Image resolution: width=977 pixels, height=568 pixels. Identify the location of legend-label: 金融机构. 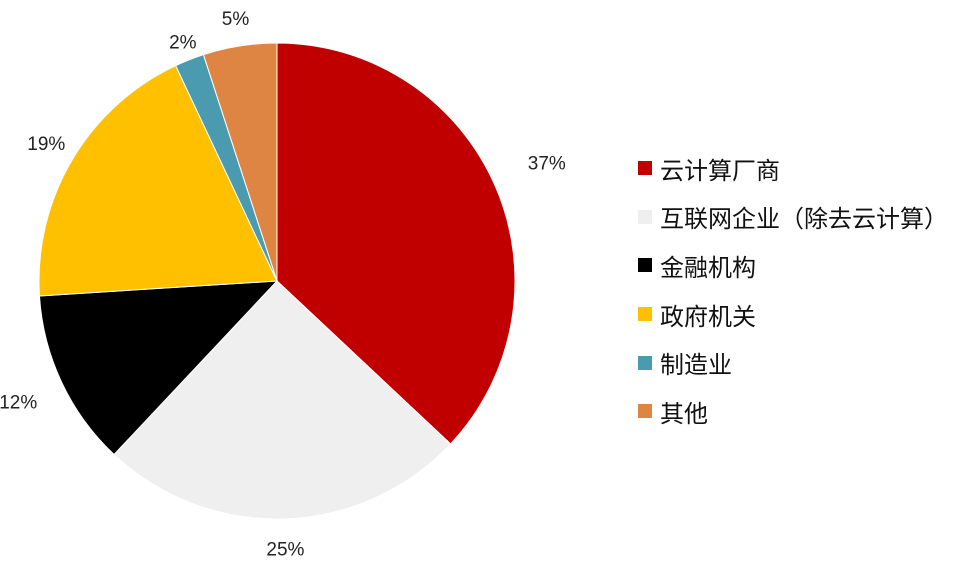
(708, 267).